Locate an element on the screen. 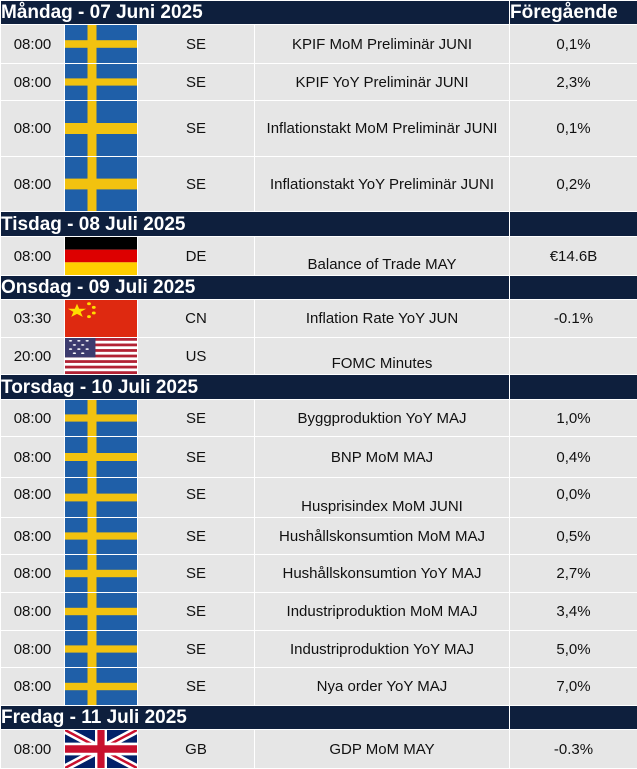  event-row: 08:00 DE Balance of Trade MAY €14.6B is located at coordinates (319, 256).